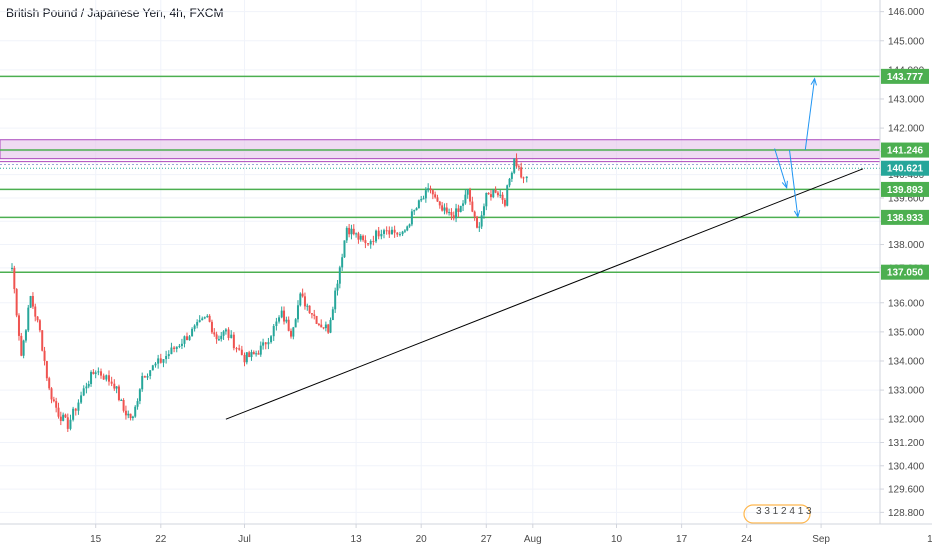  I want to click on time-tick-label: Aug, so click(533, 539).